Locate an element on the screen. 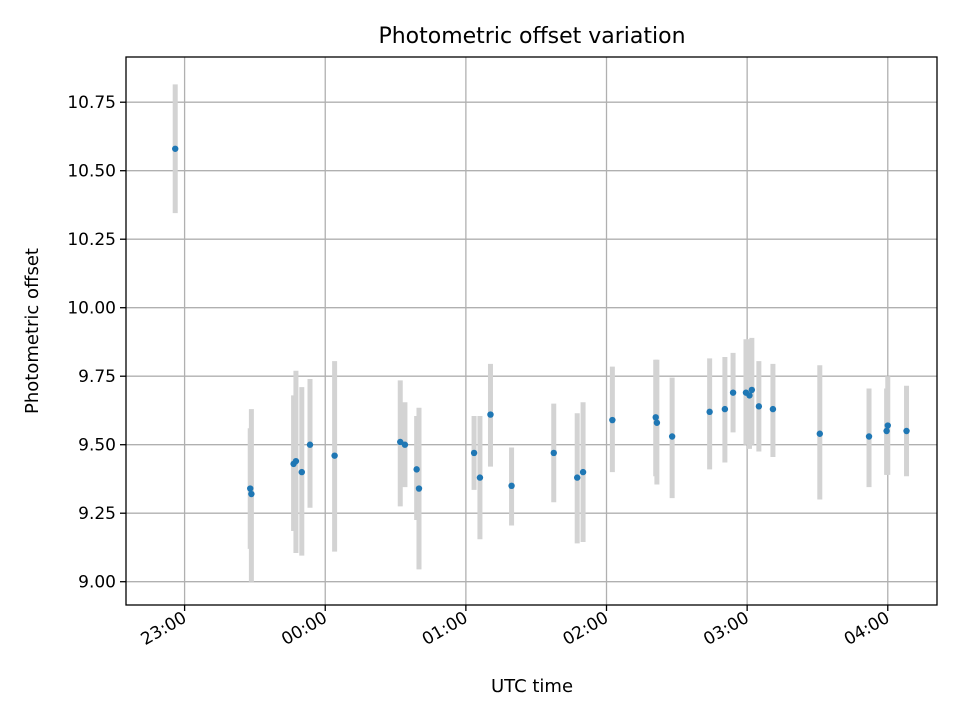 This screenshot has width=960, height=720. x-axis-label: UTC time is located at coordinates (532, 686).